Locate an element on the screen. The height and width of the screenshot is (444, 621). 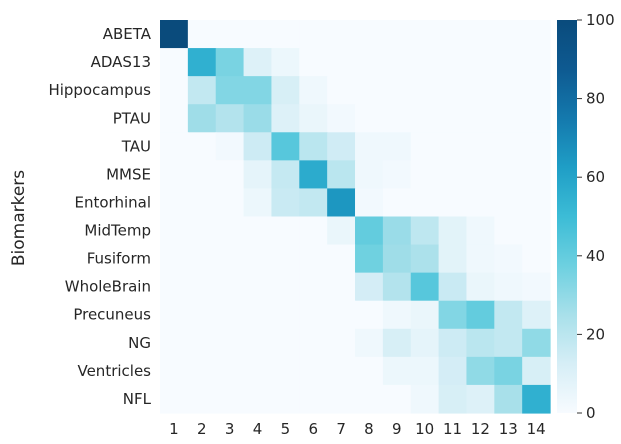
row-label: ABETA is located at coordinates (127, 34).